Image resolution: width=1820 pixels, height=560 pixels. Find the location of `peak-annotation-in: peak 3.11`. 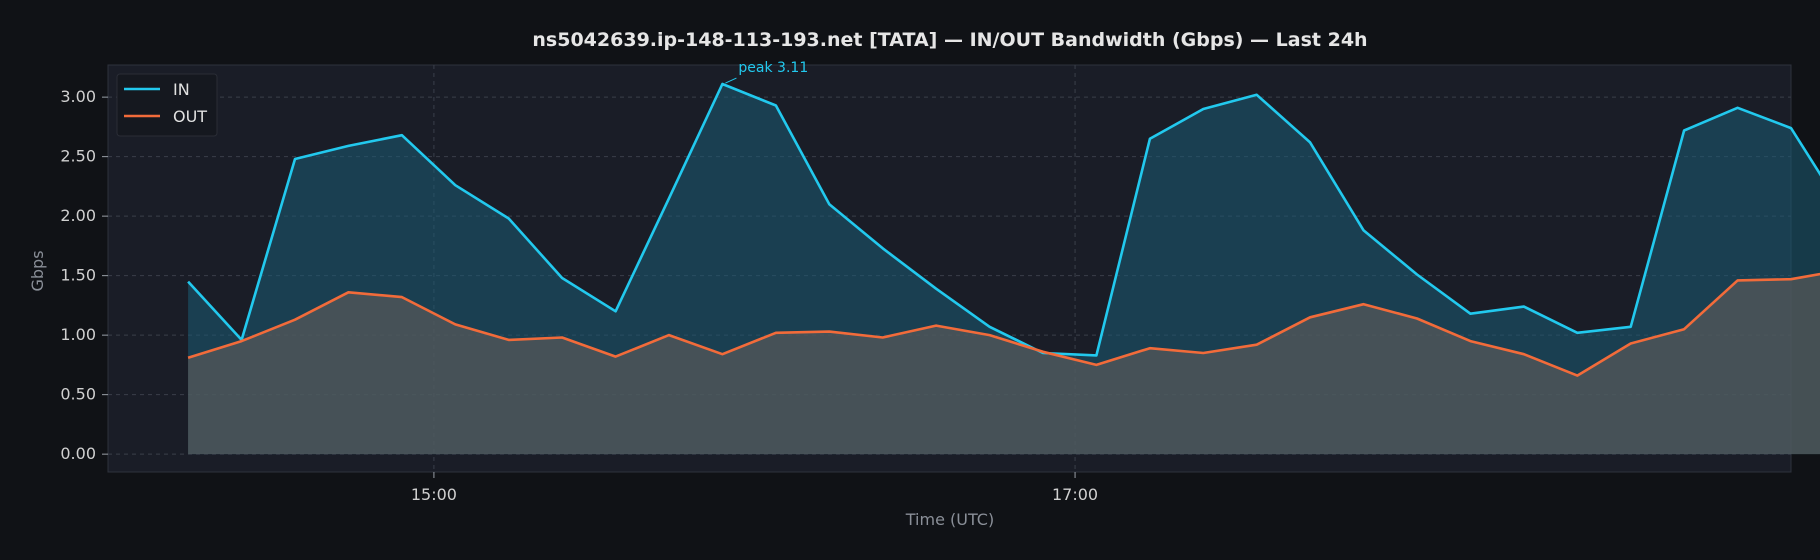

peak-annotation-in: peak 3.11 is located at coordinates (773, 68).